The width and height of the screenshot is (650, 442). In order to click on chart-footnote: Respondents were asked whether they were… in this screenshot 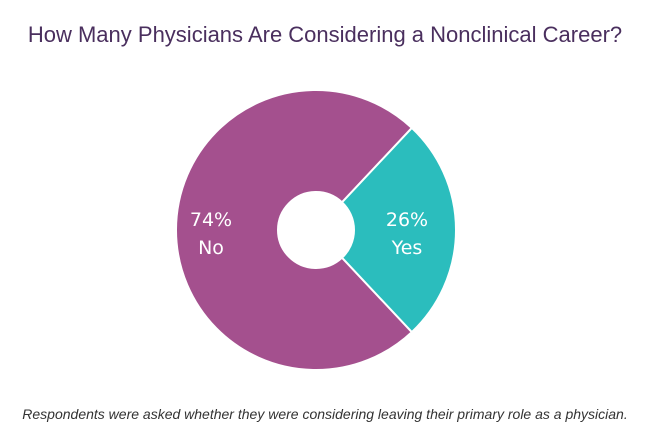, I will do `click(325, 414)`.